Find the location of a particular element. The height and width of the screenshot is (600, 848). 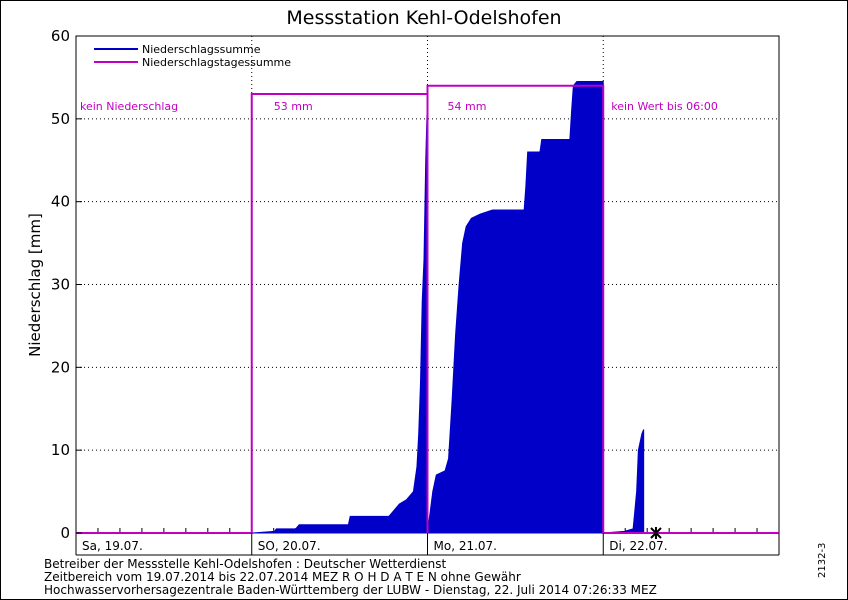

end-marker is located at coordinates (656, 533).